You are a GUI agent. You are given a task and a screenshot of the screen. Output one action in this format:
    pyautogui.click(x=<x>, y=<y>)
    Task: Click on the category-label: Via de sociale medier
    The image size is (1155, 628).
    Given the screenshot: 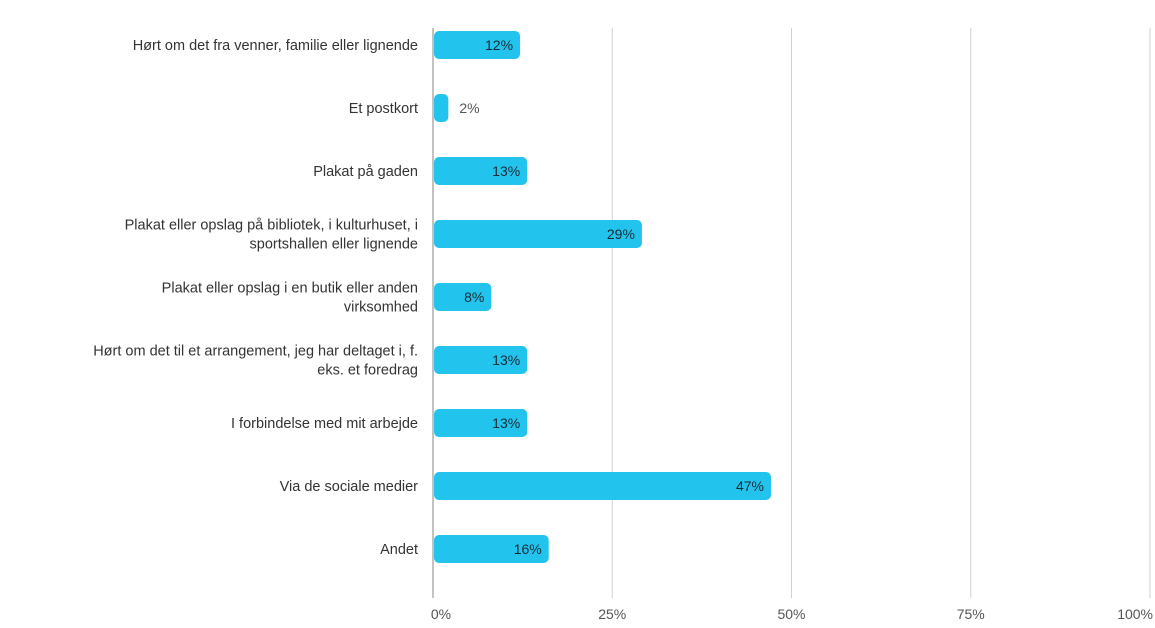 What is the action you would take?
    pyautogui.click(x=349, y=487)
    